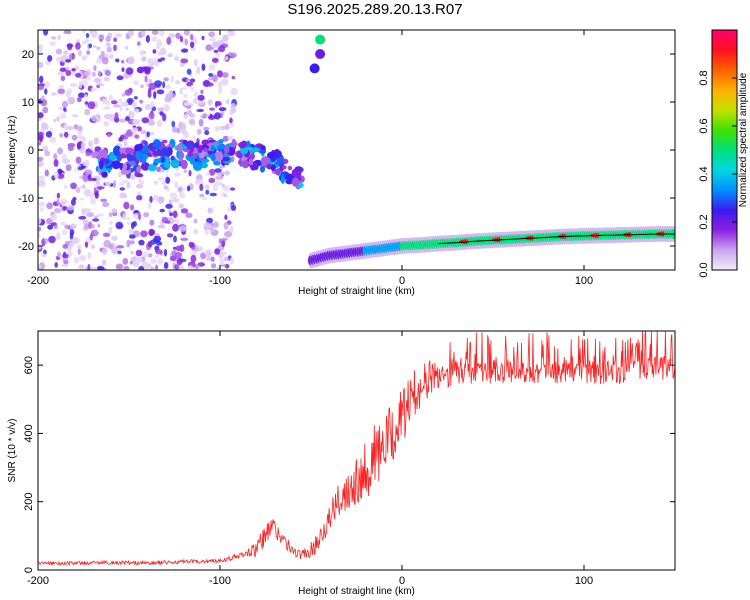  I want to click on y-tick-label: -20, so click(26, 247).